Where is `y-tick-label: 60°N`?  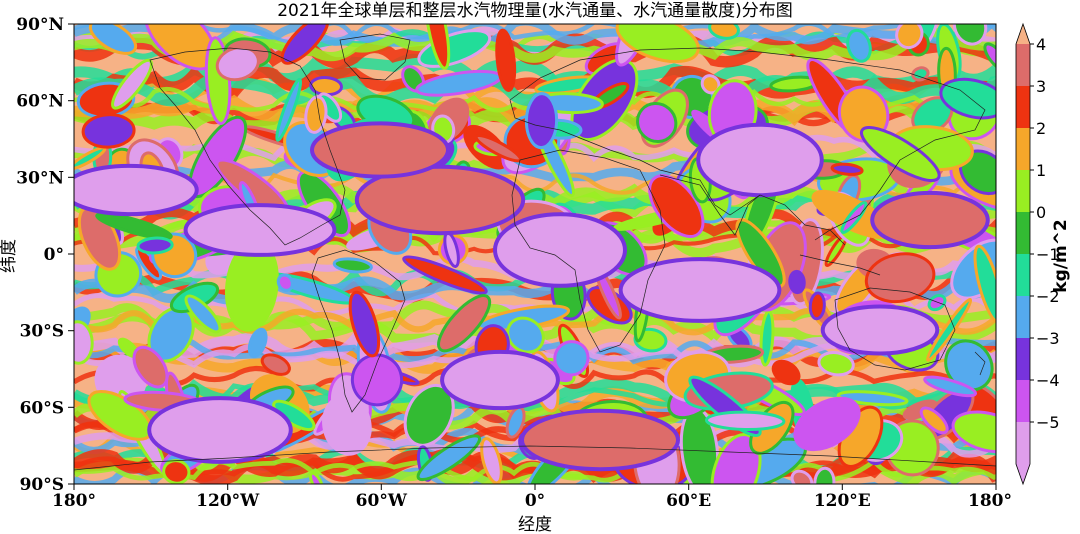 y-tick-label: 60°N is located at coordinates (40, 102).